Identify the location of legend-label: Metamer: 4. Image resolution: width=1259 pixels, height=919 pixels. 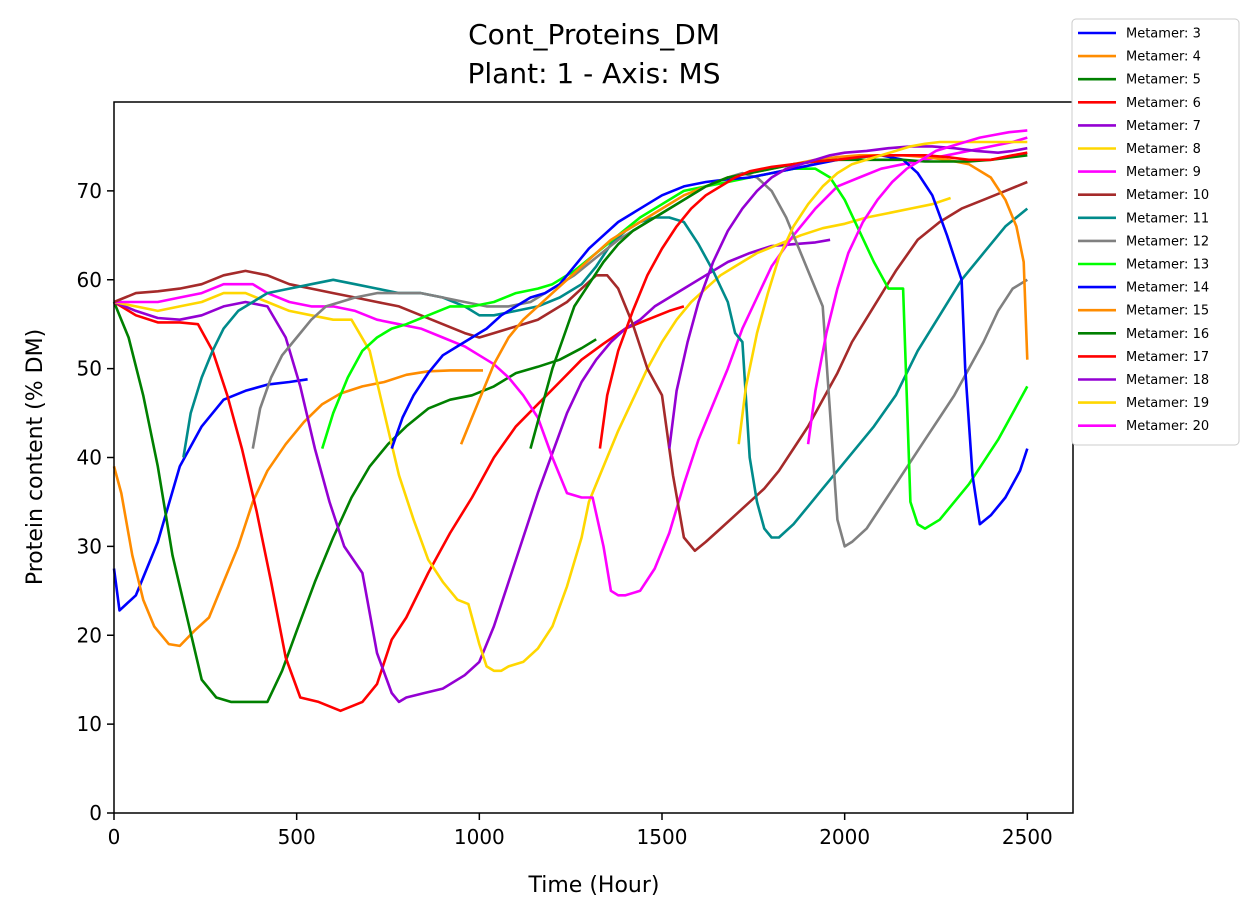
(1163, 57).